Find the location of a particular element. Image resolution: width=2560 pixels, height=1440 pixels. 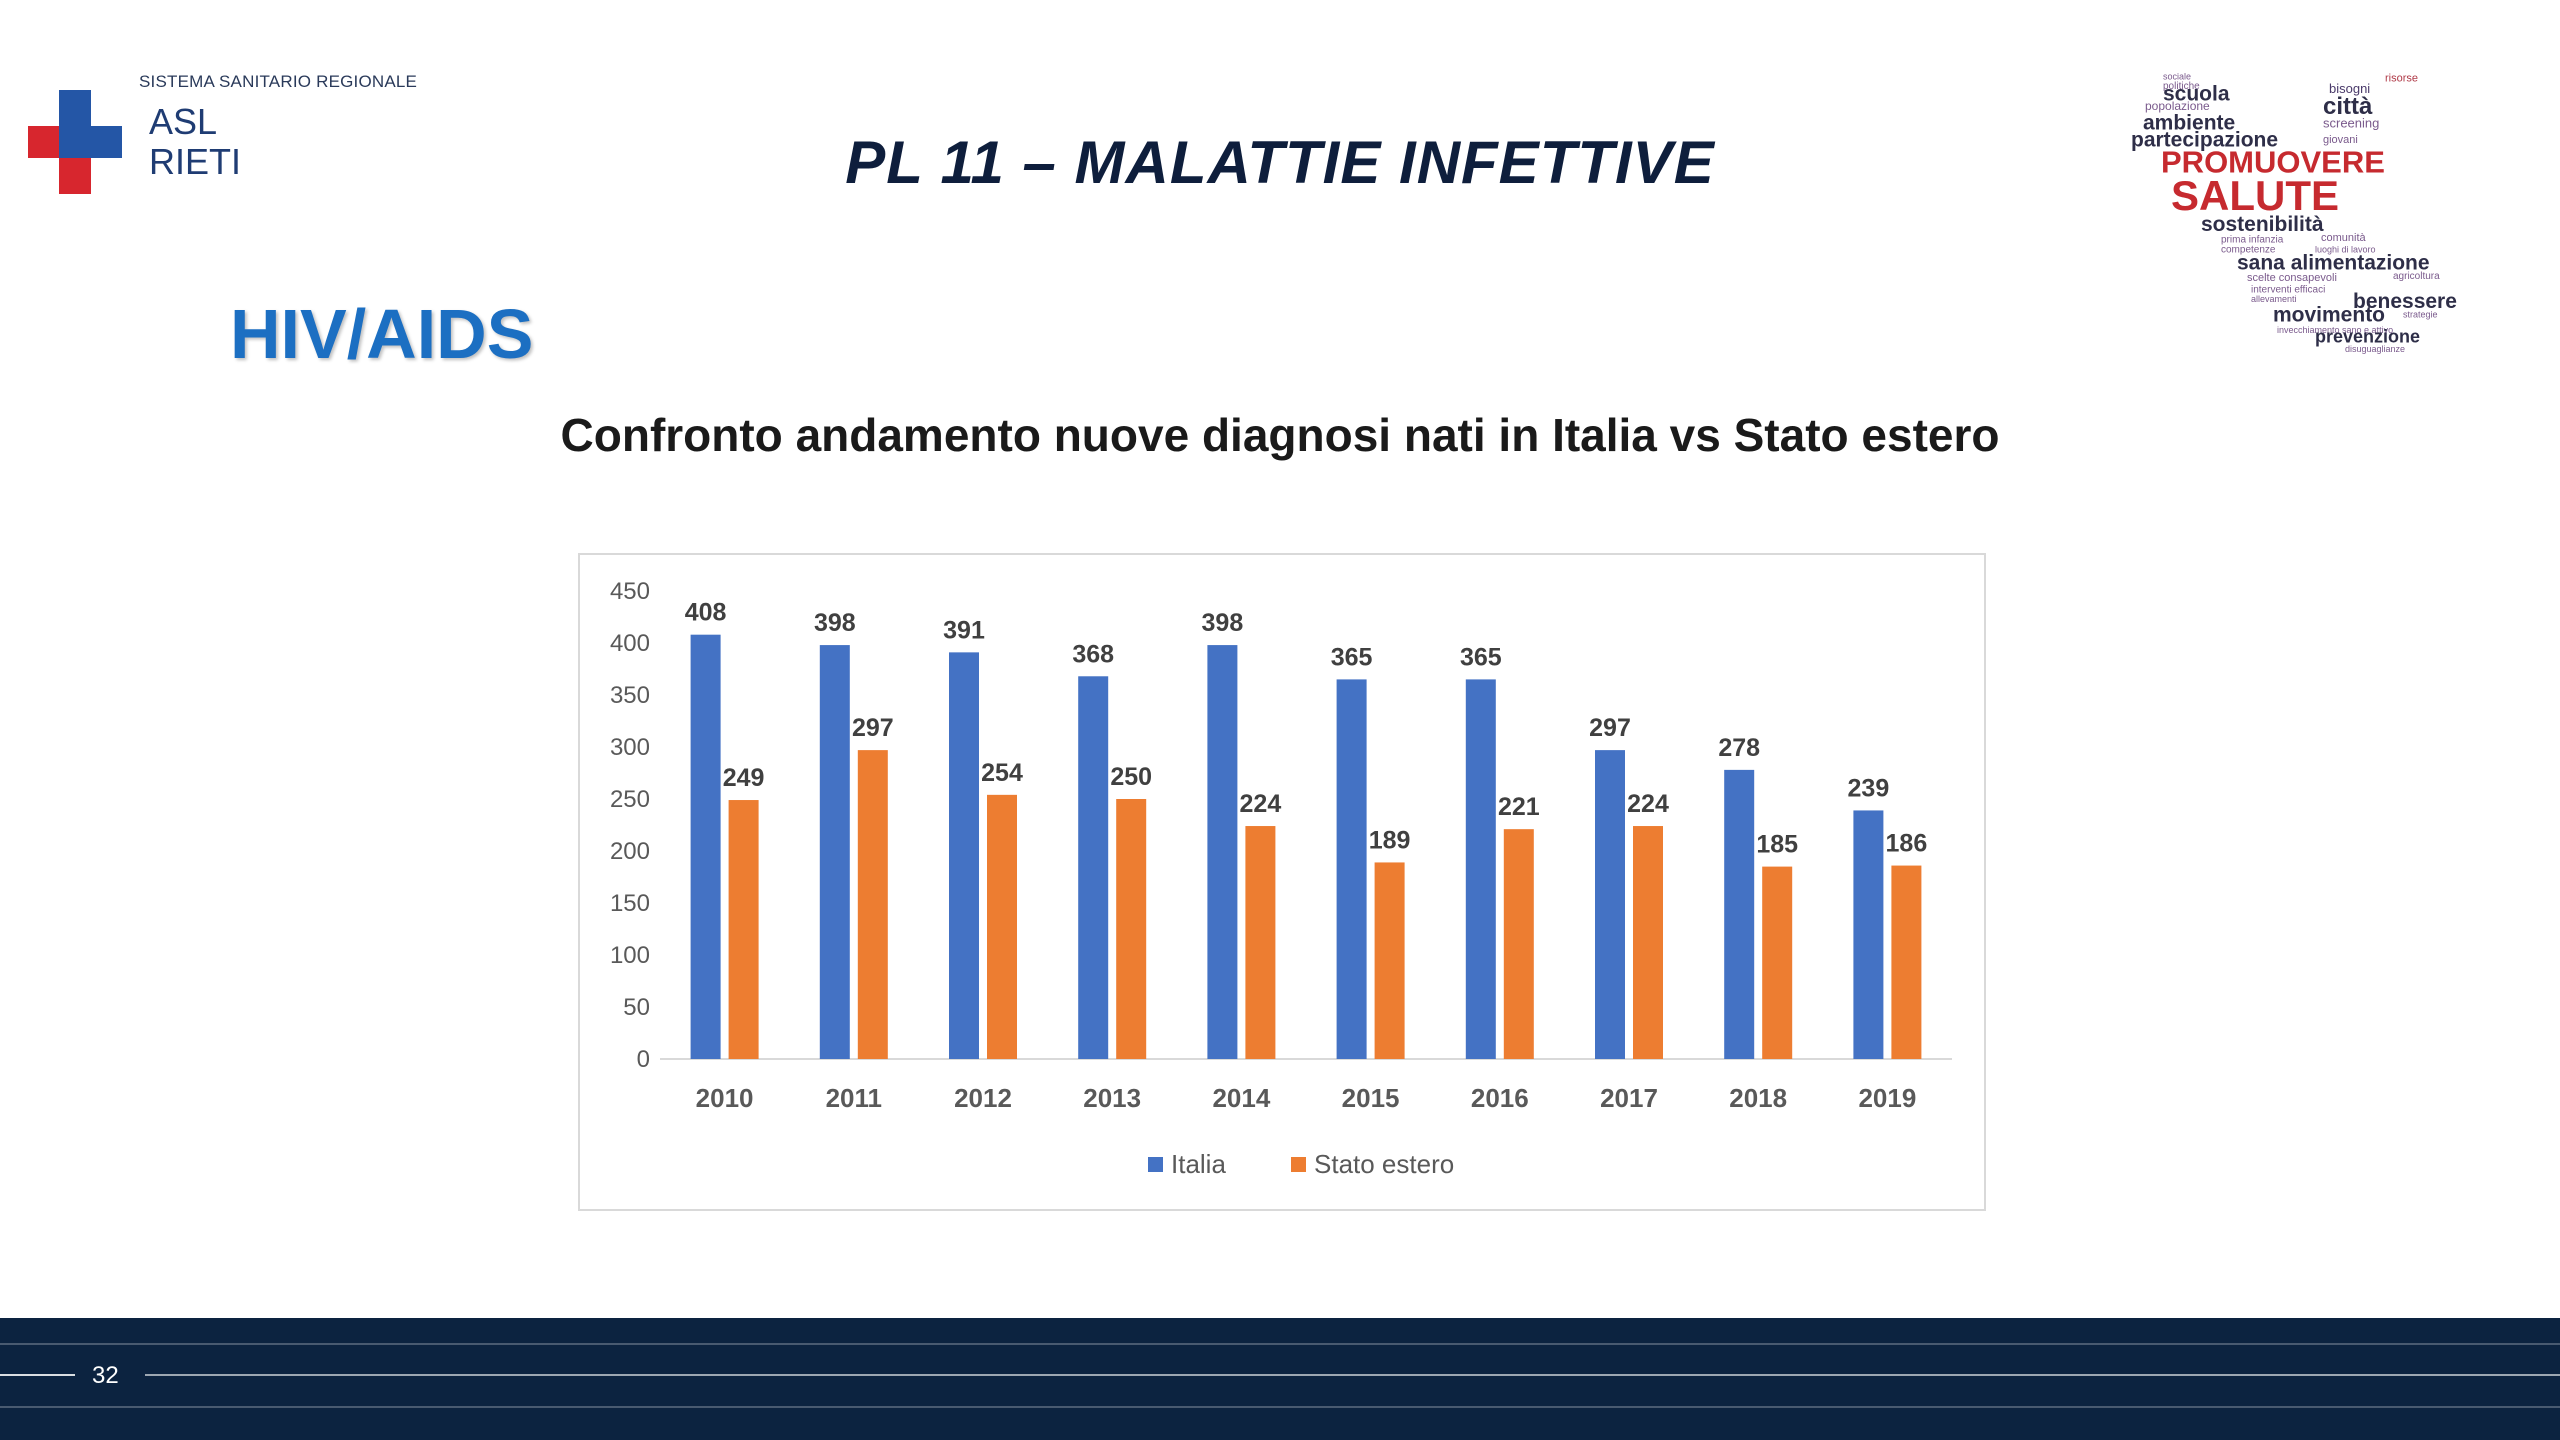

wordcloud-word: partecipazione is located at coordinates (2204, 140).